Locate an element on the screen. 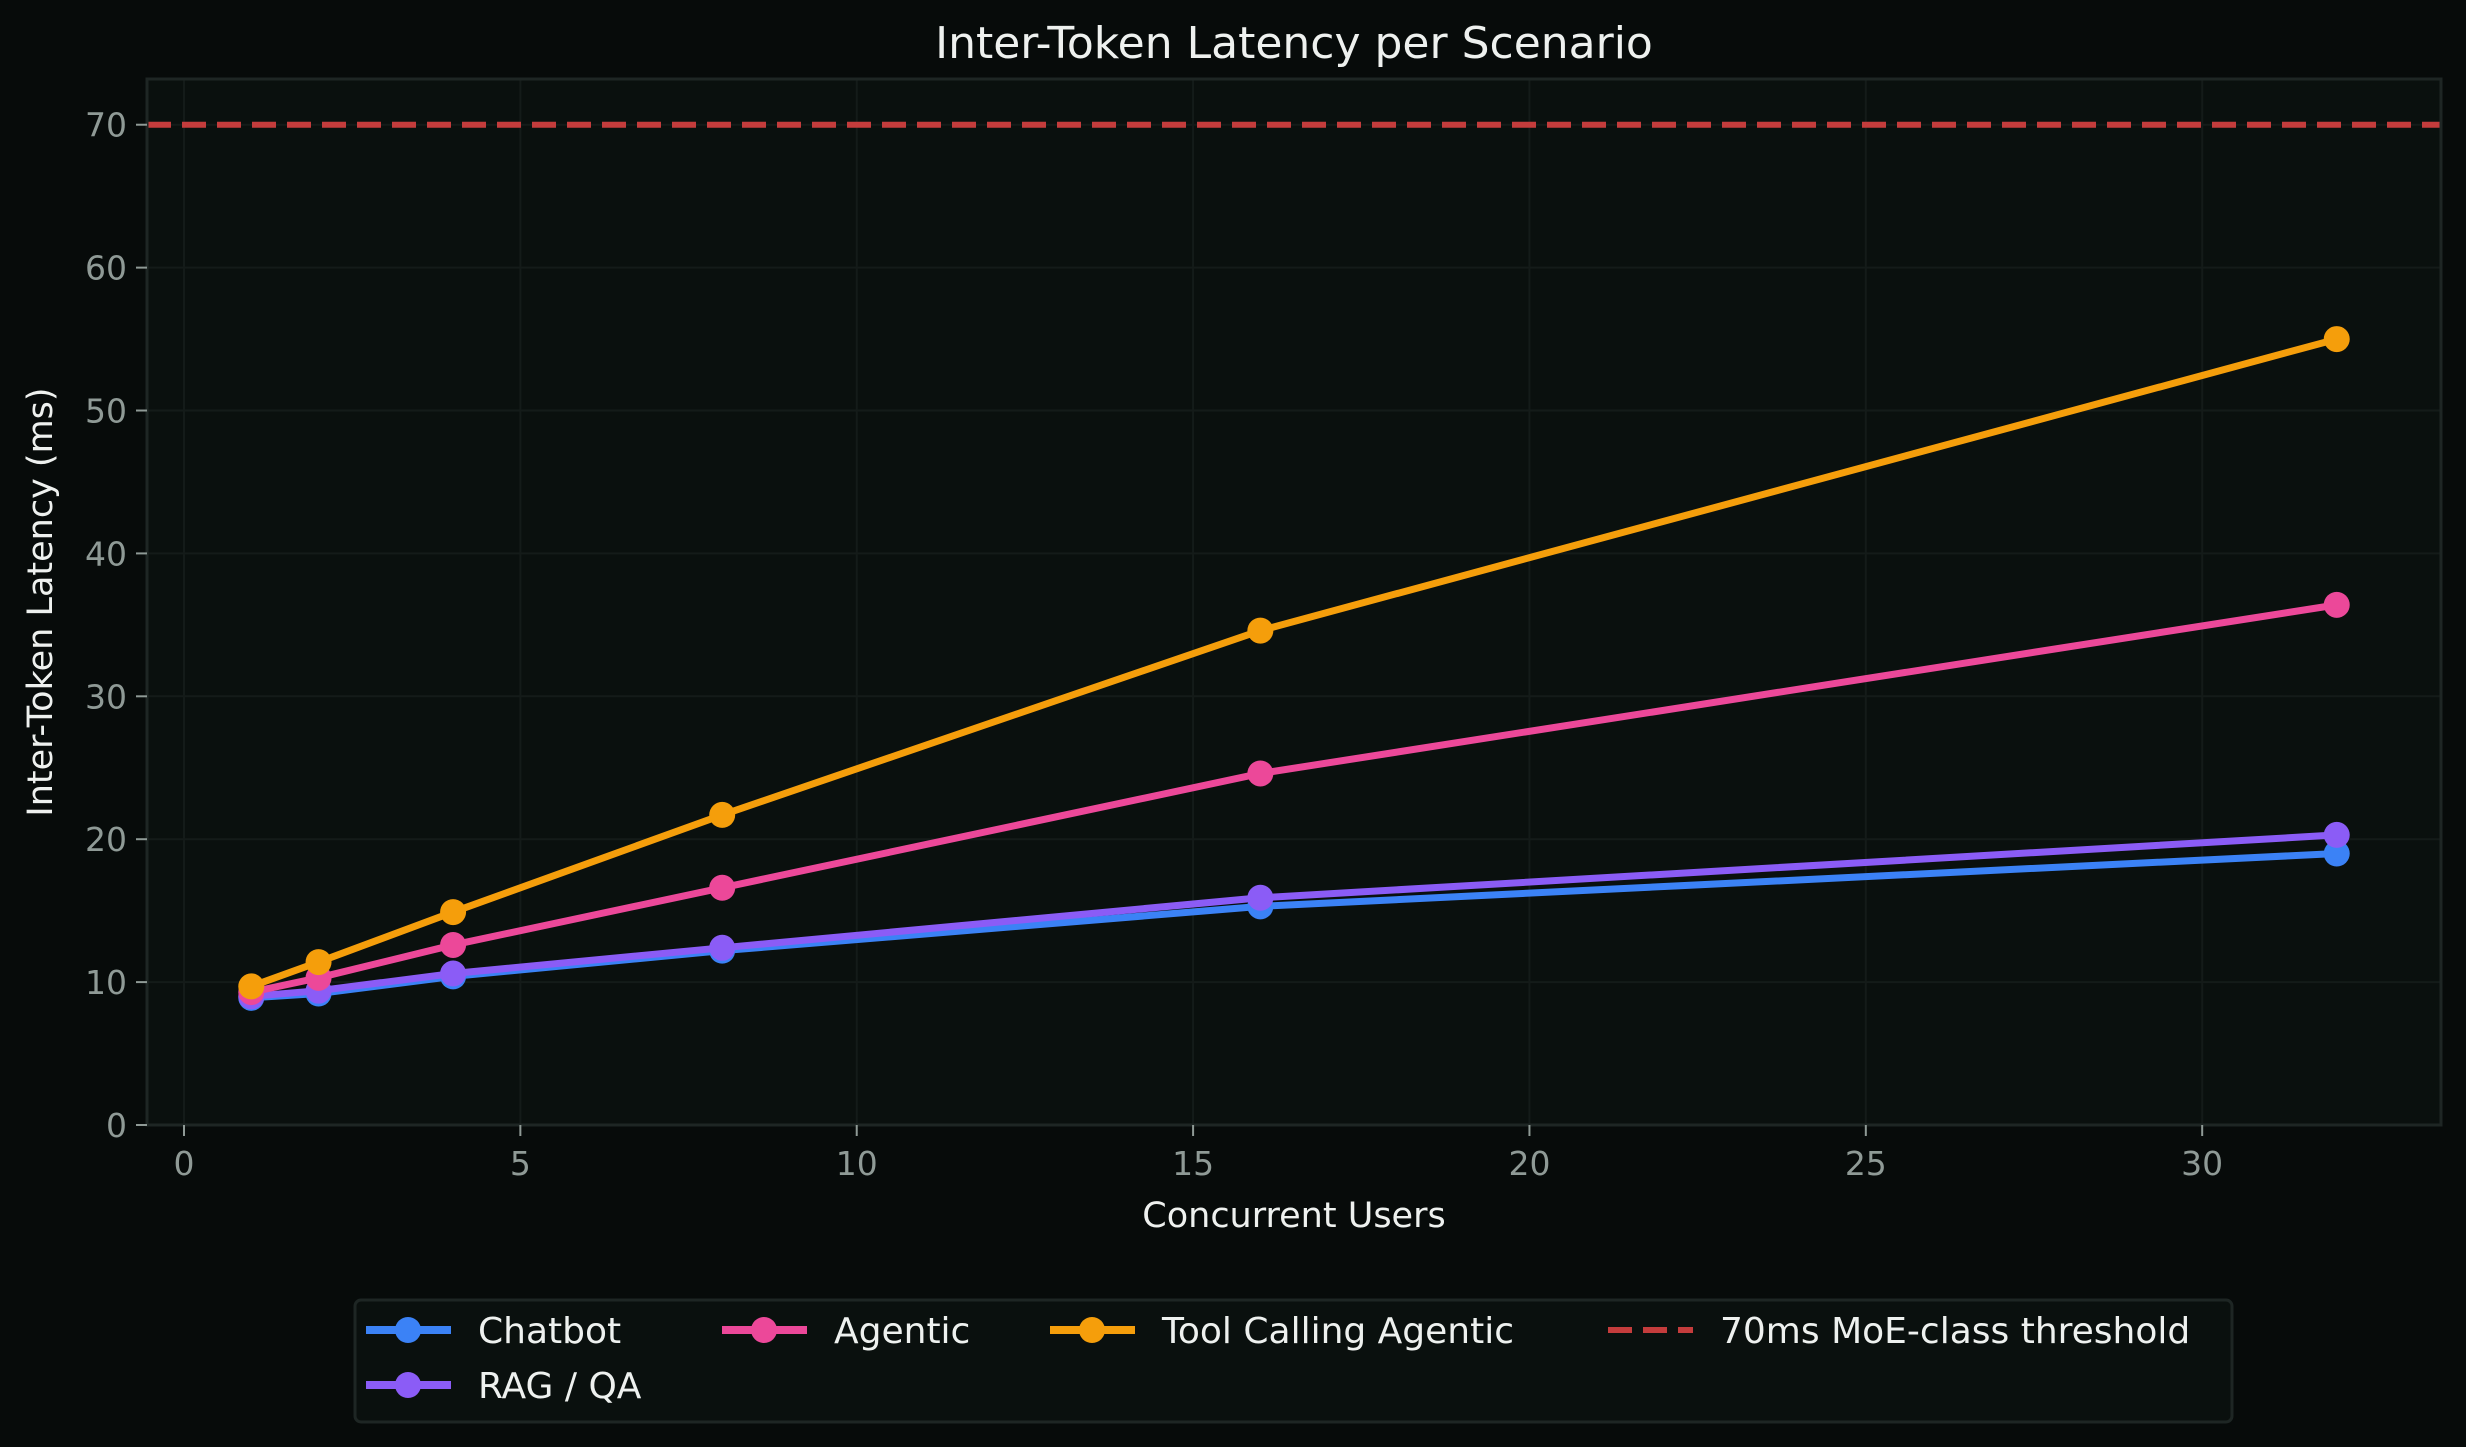 The height and width of the screenshot is (1447, 2466). y-tick-label: 30 is located at coordinates (106, 696).